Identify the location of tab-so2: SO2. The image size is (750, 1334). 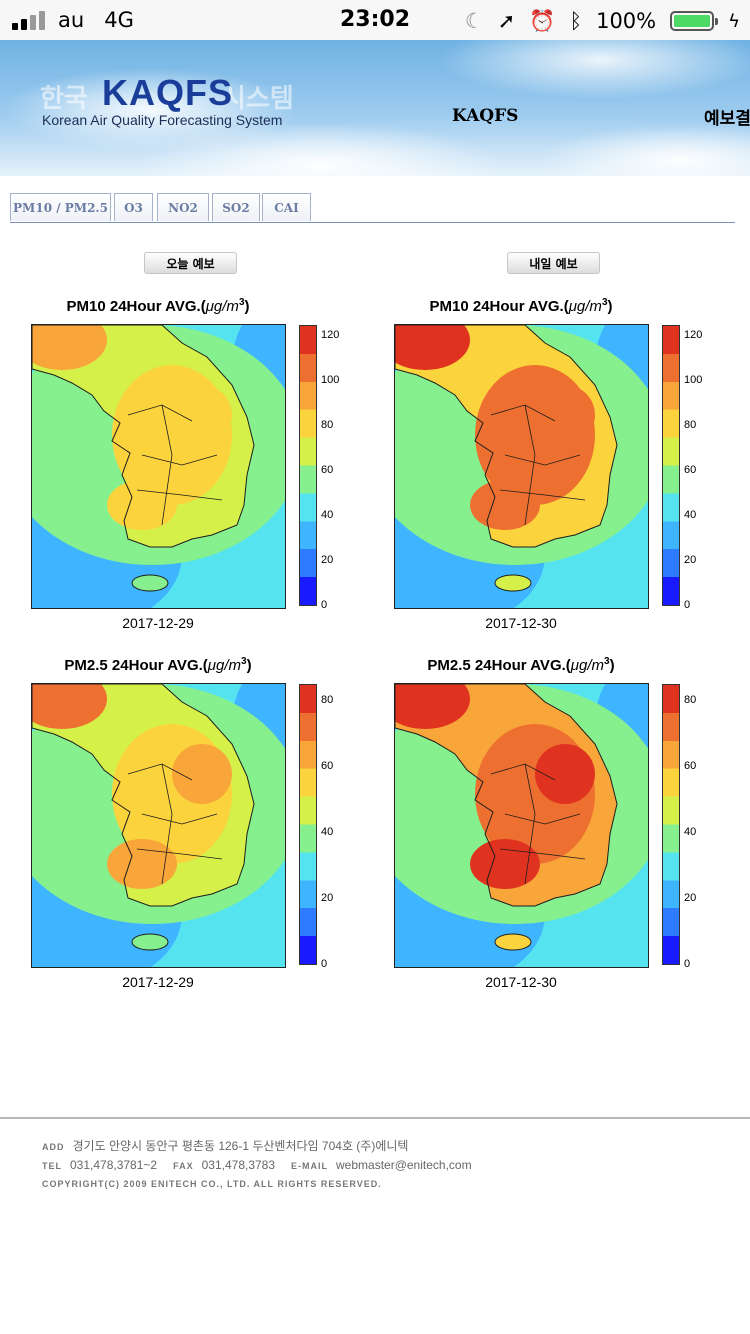
(236, 207).